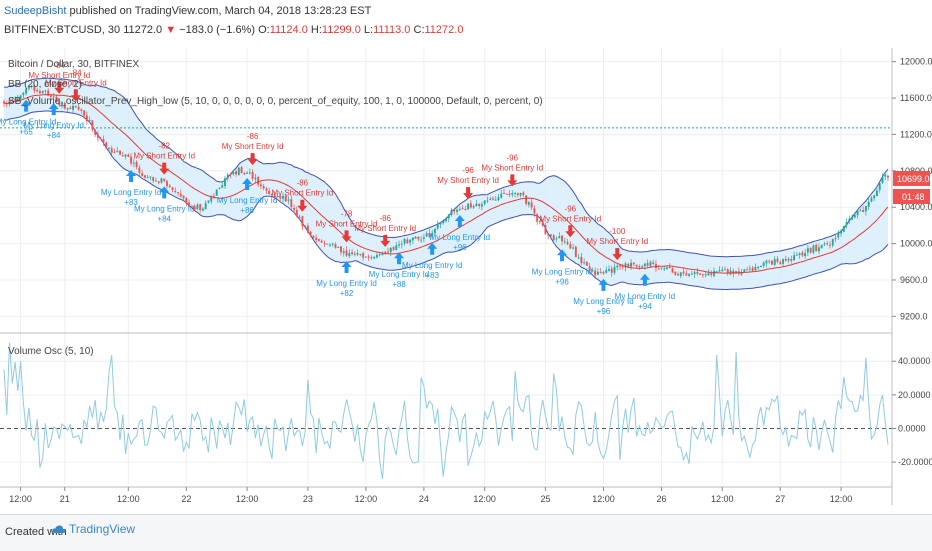 Image resolution: width=932 pixels, height=551 pixels. I want to click on bb-indicator-label: BB (20, close, 2), so click(45, 84).